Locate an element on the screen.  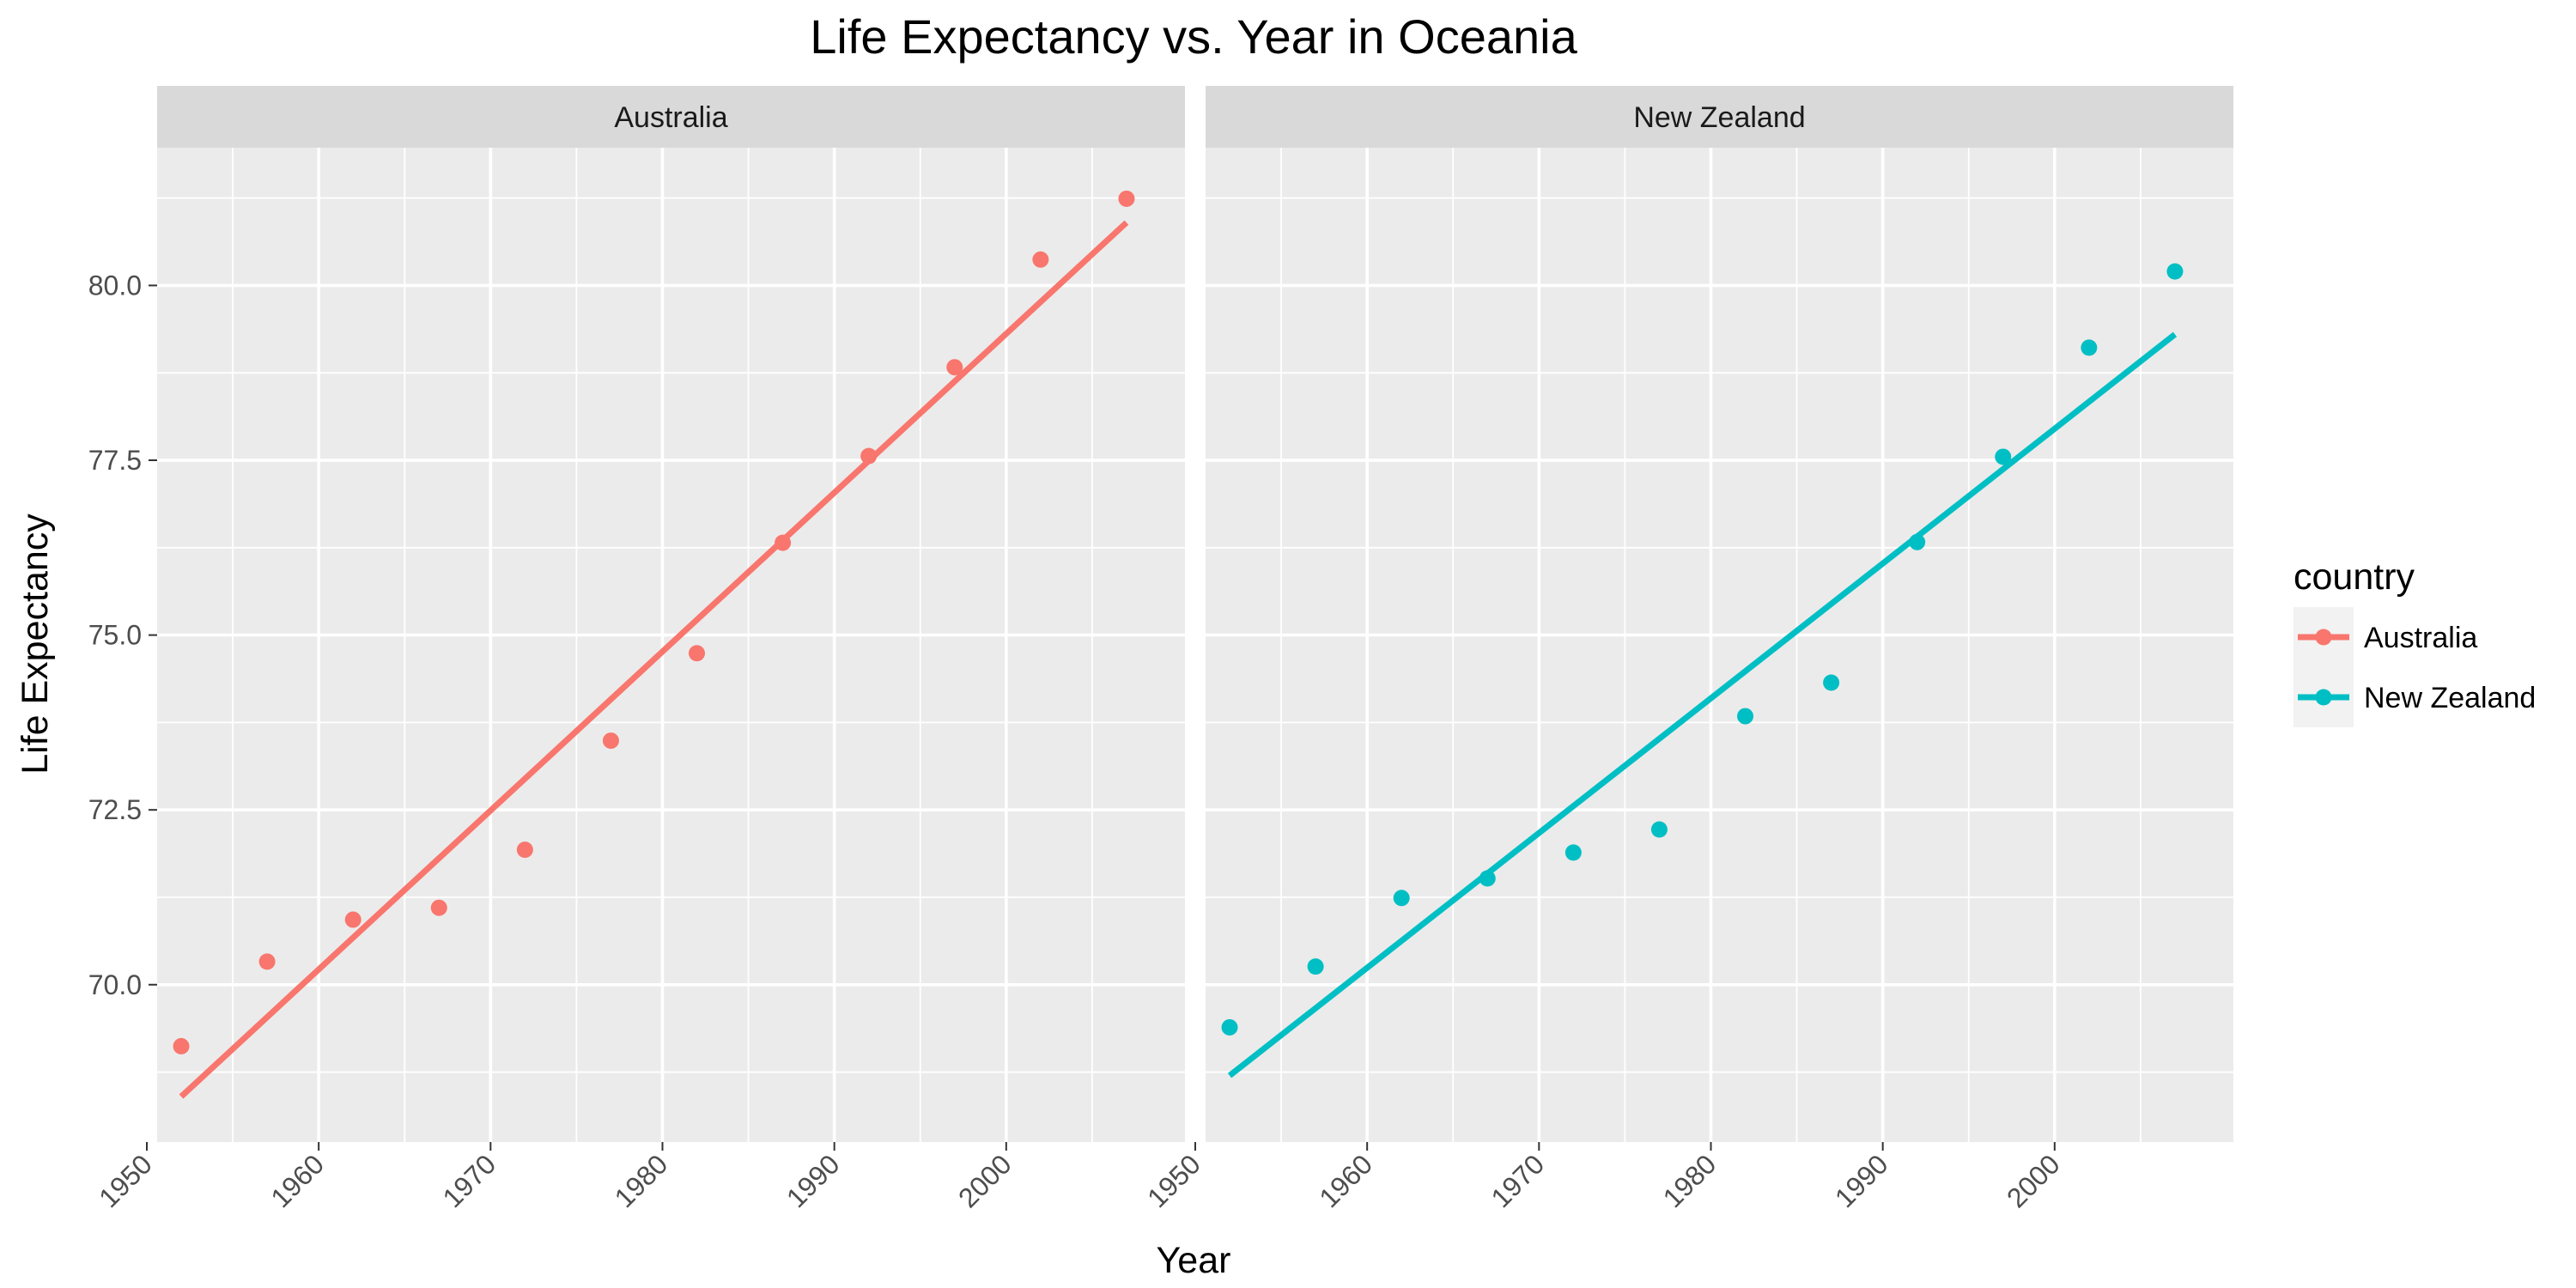
legend: country Australia New Zealand is located at coordinates (2414, 641).